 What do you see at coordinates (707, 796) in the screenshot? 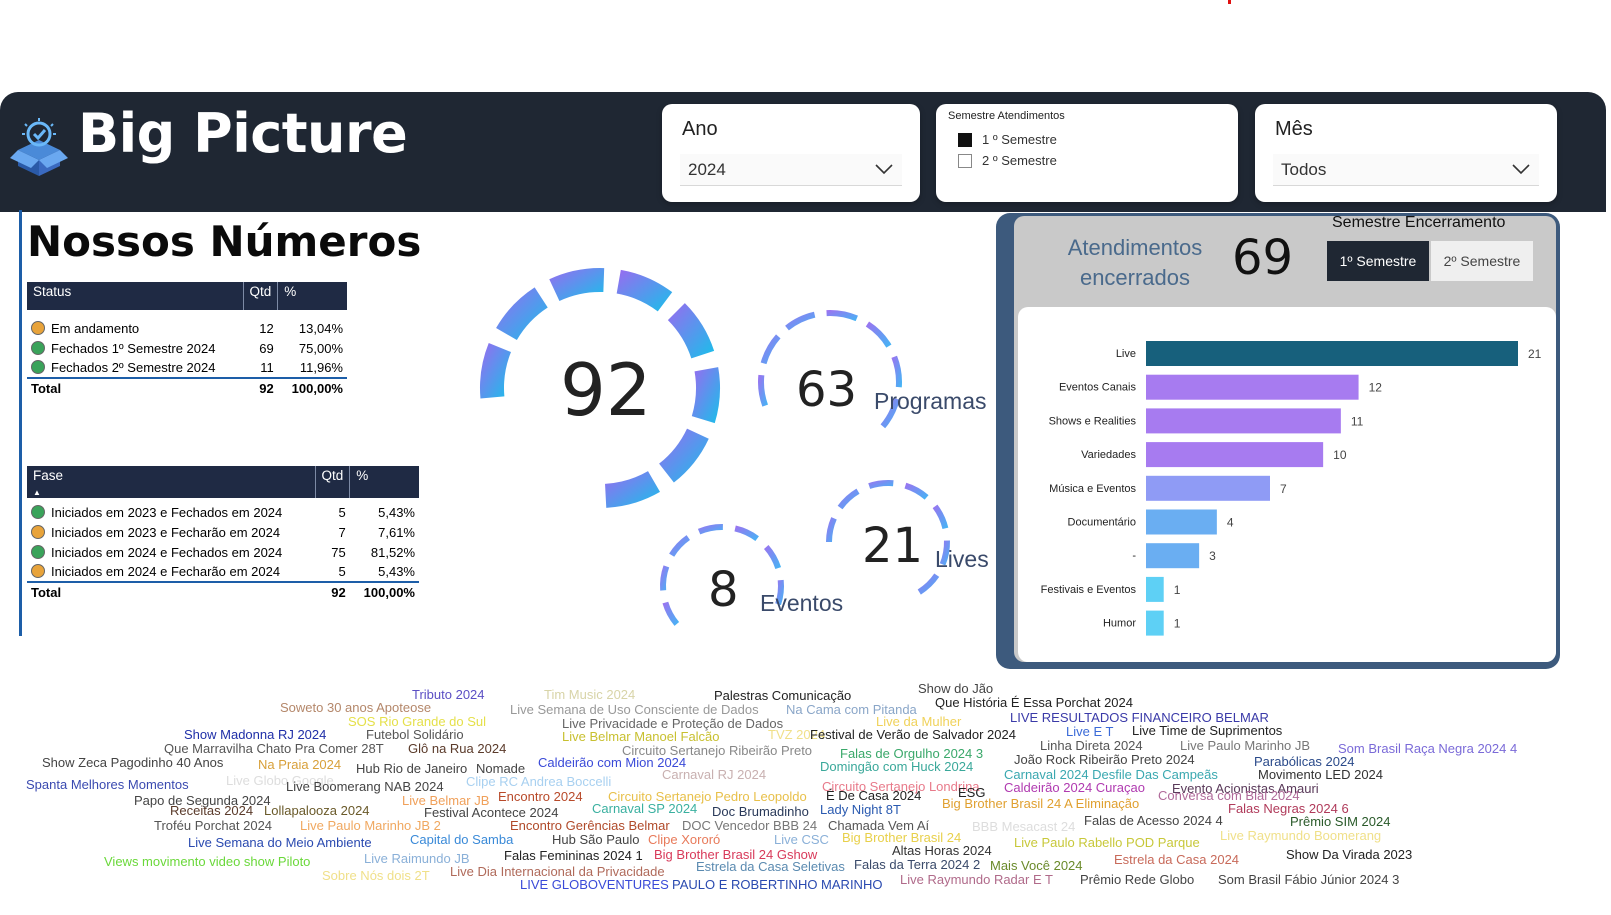
I see `word-cloud-item: Circuito Sertanejo Pedro Leopoldo` at bounding box center [707, 796].